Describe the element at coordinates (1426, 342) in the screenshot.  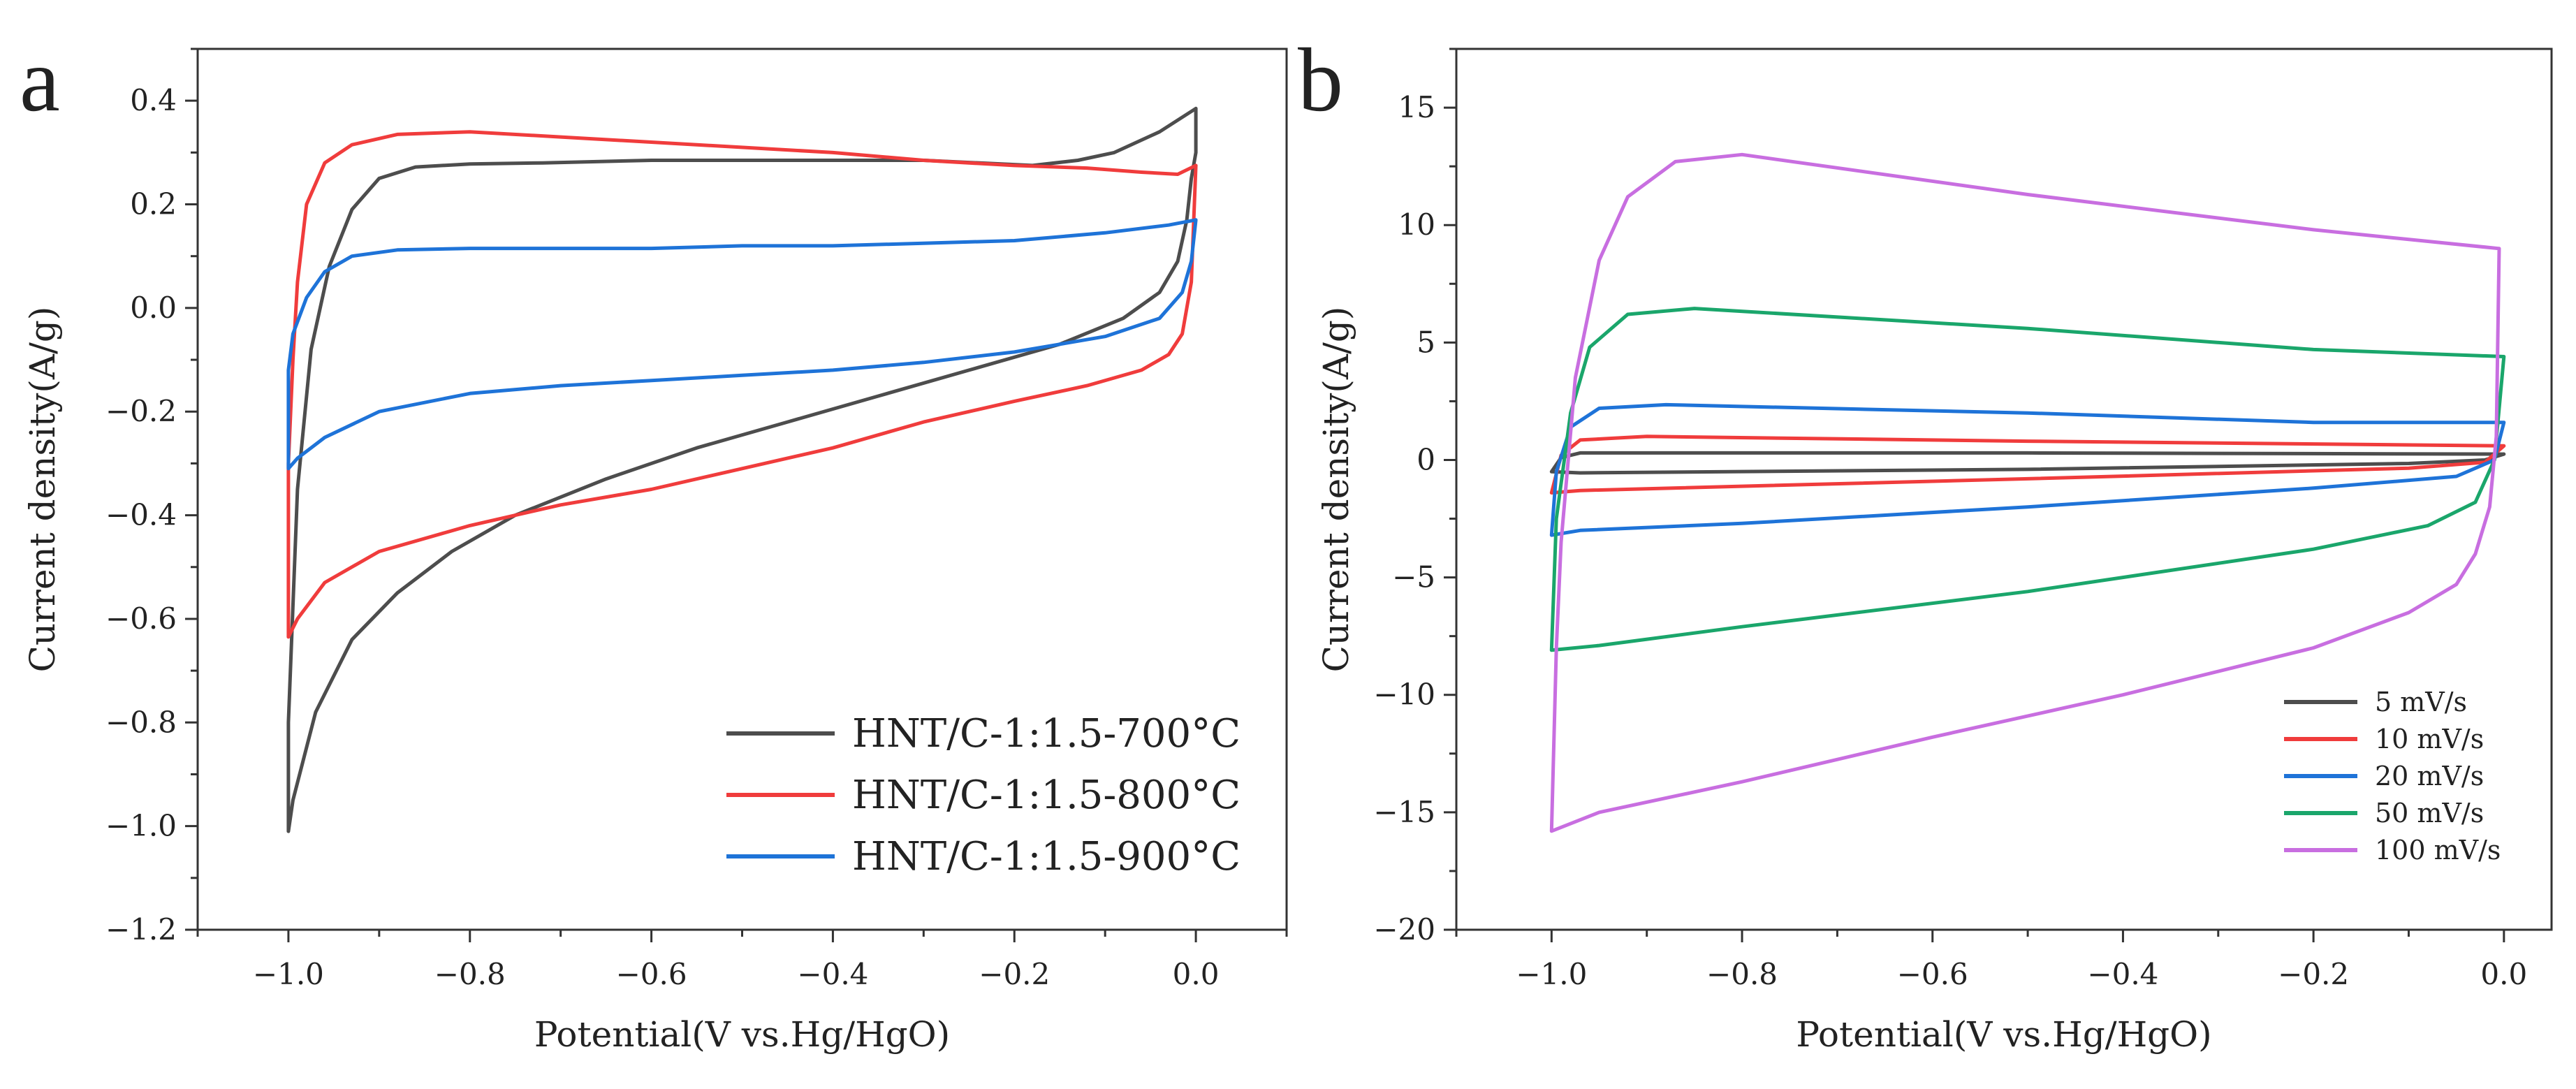
I see `y-tick-label: 5` at that location.